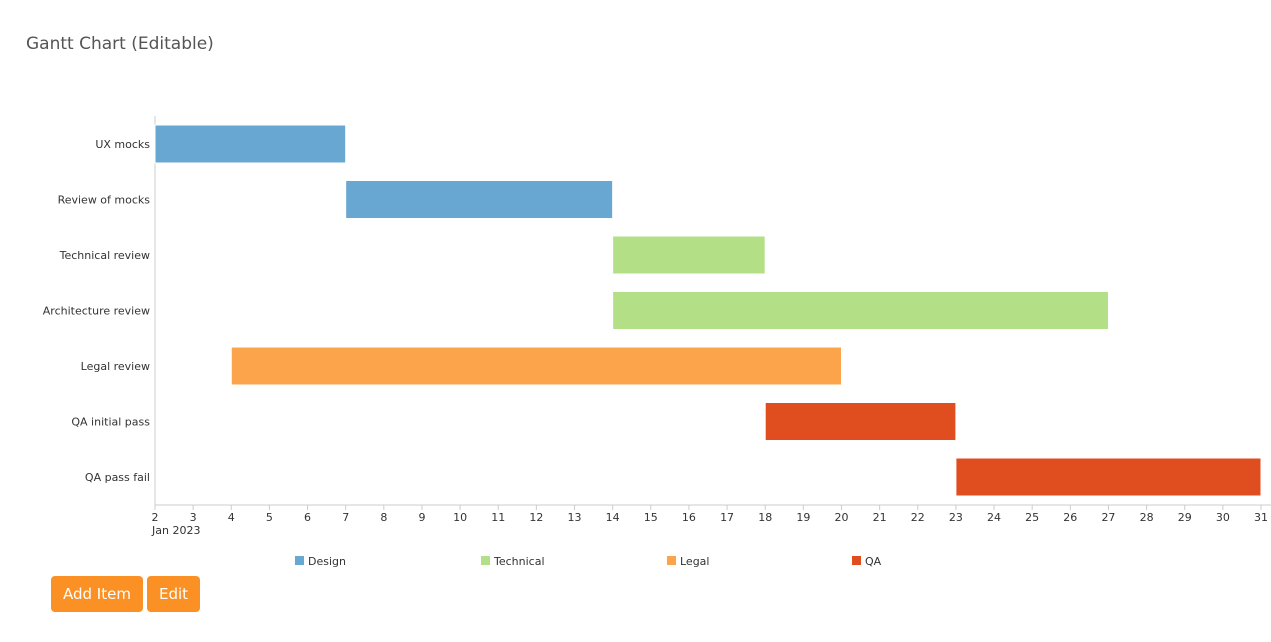 This screenshot has width=1271, height=642. I want to click on x-tick-label: 29, so click(1185, 517).